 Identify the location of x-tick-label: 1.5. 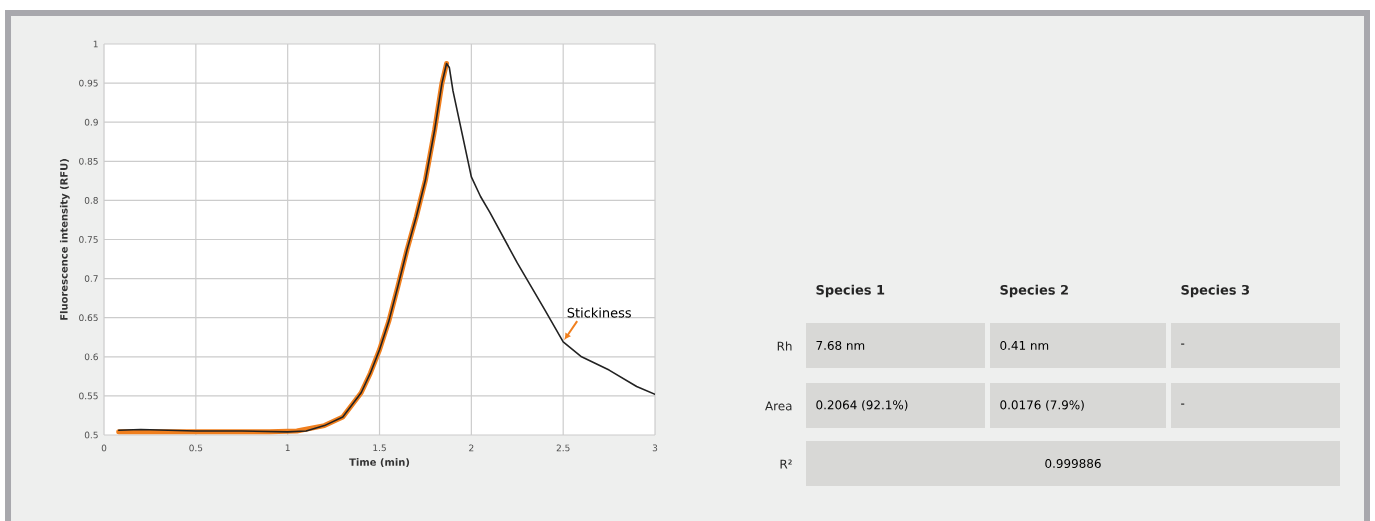
(379, 448).